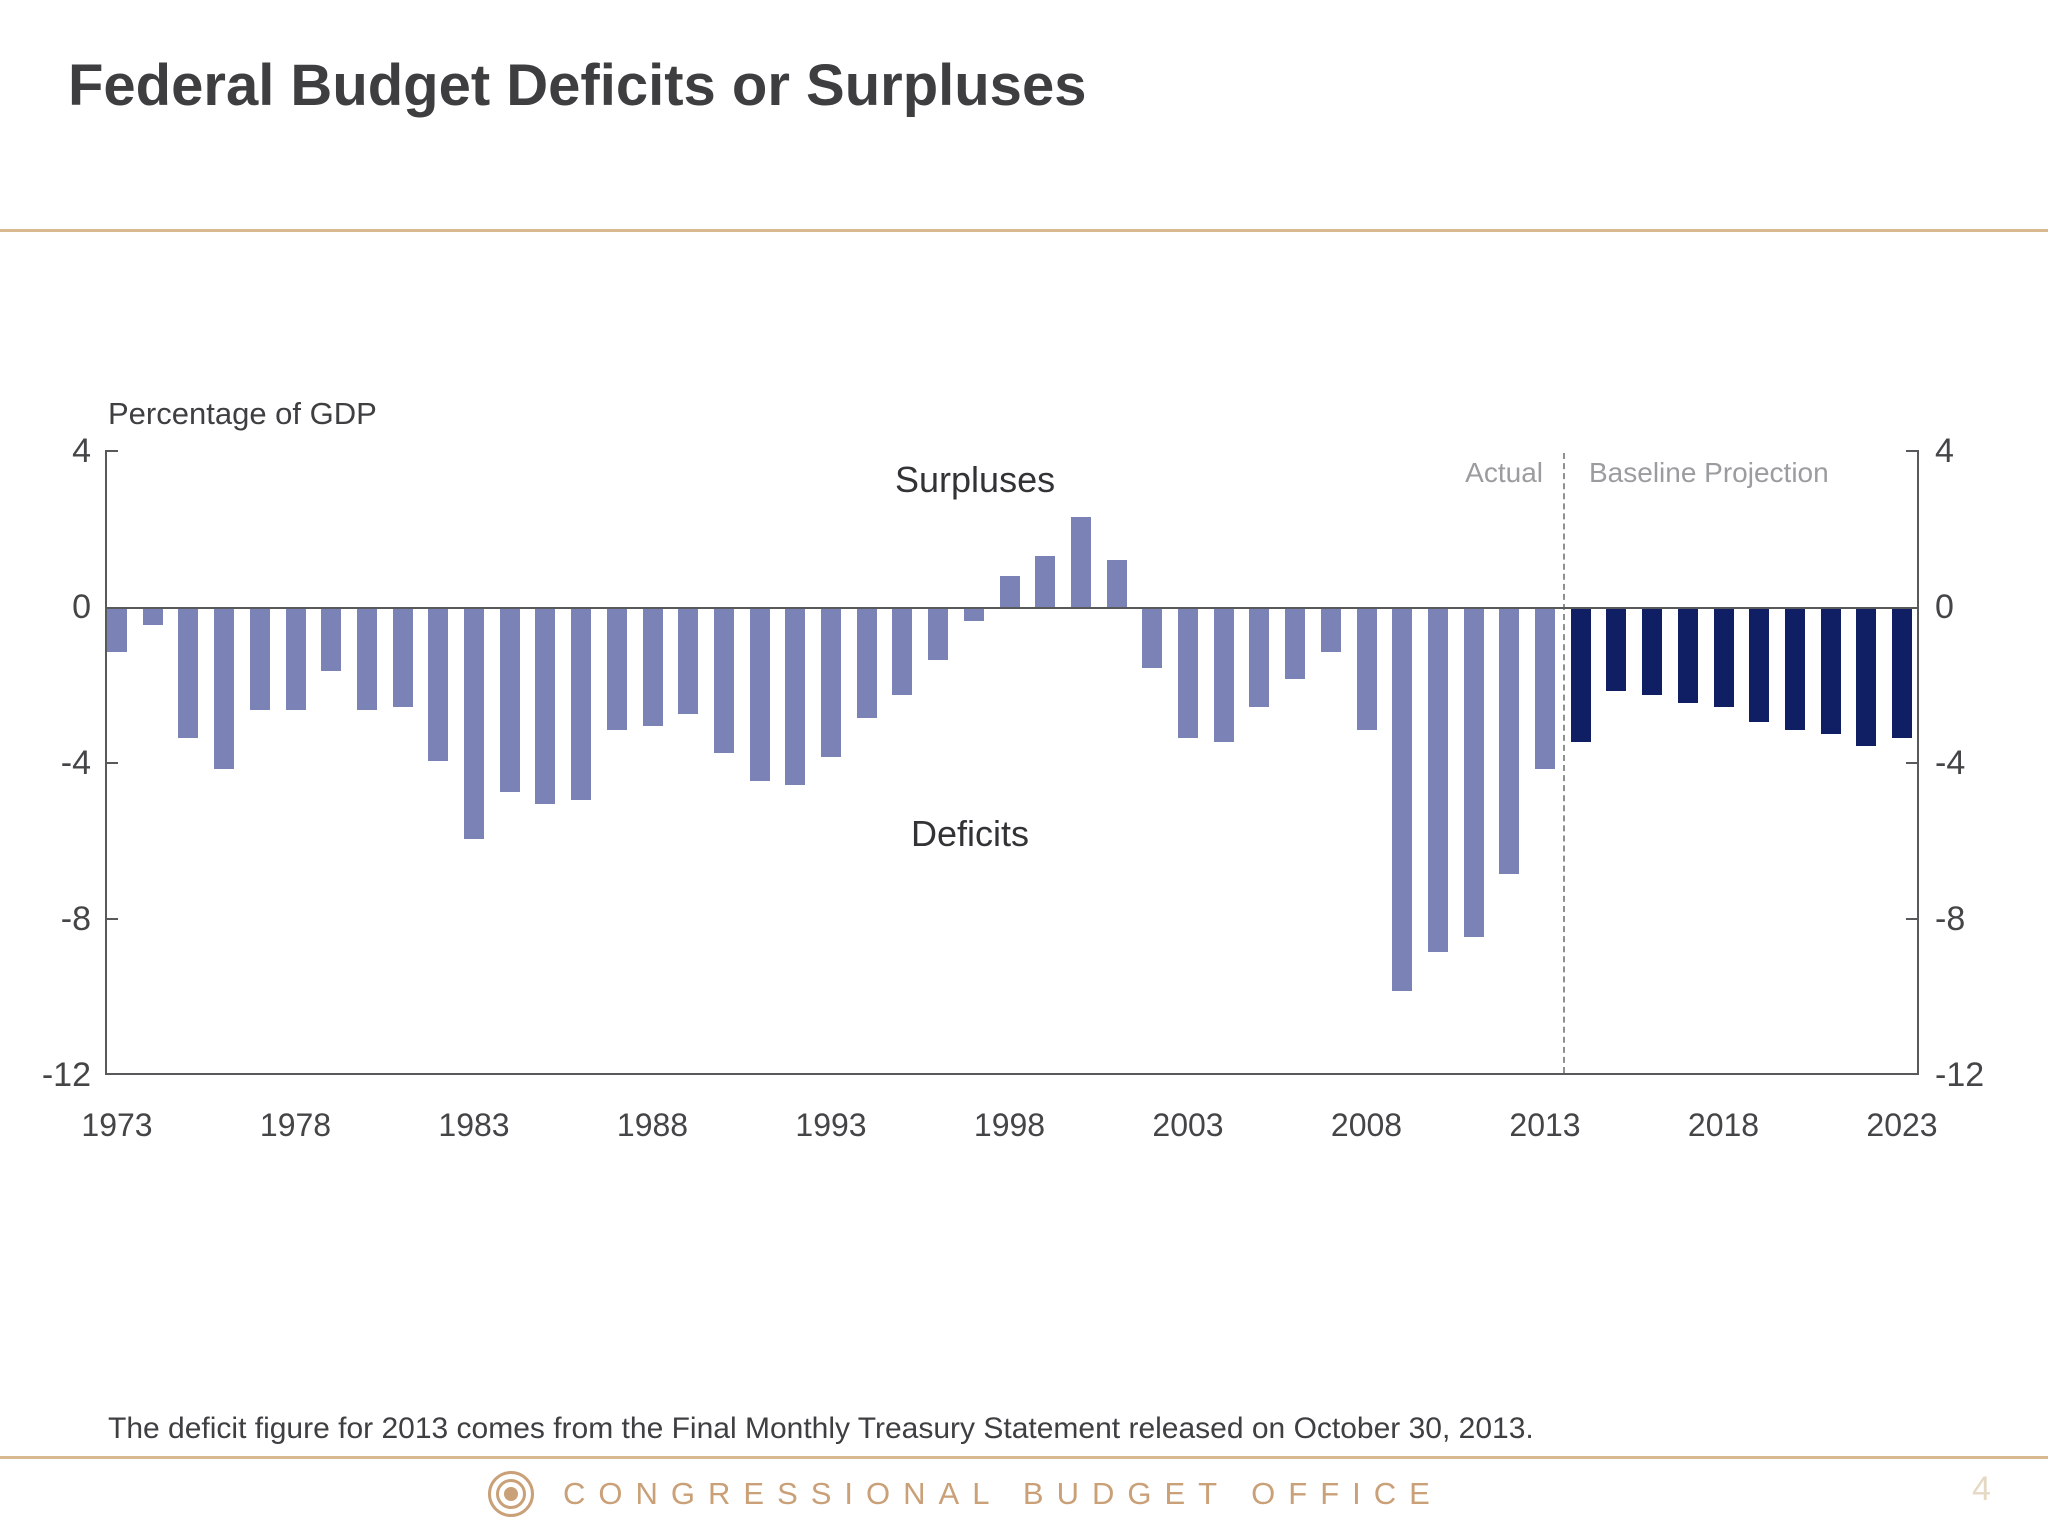  Describe the element at coordinates (331, 640) in the screenshot. I see `bar-1979` at that location.